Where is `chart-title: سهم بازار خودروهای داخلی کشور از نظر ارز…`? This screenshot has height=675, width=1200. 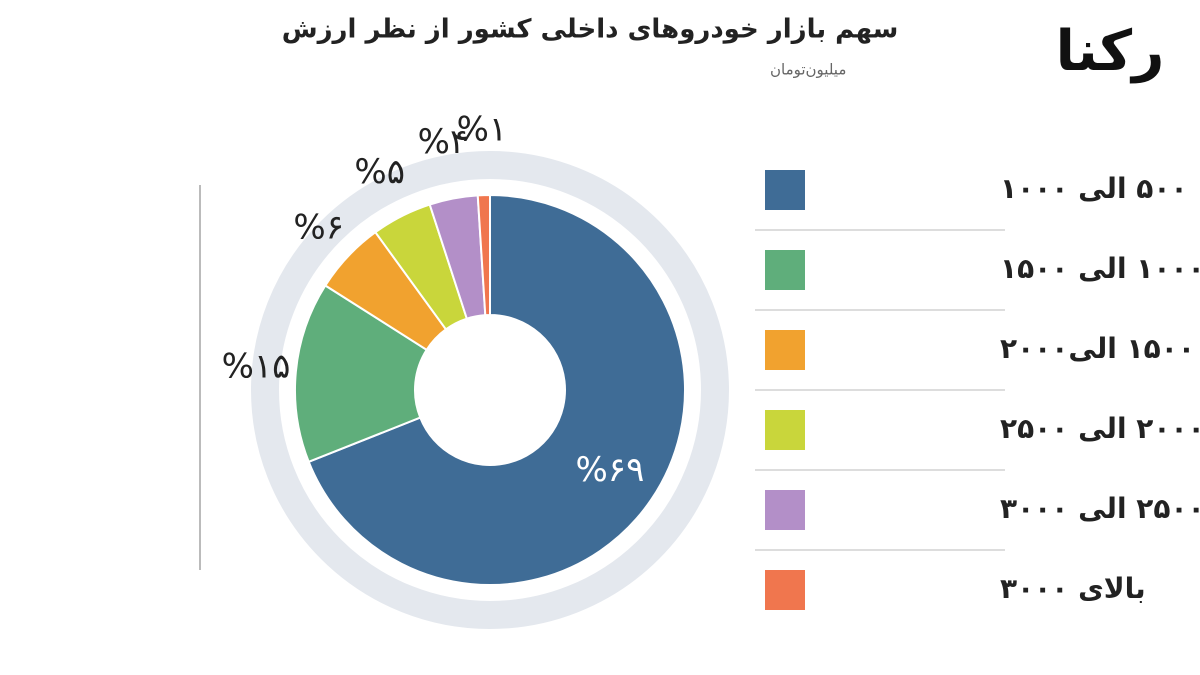
chart-title: سهم بازار خودروهای داخلی کشور از نظر ارز… is located at coordinates (590, 30).